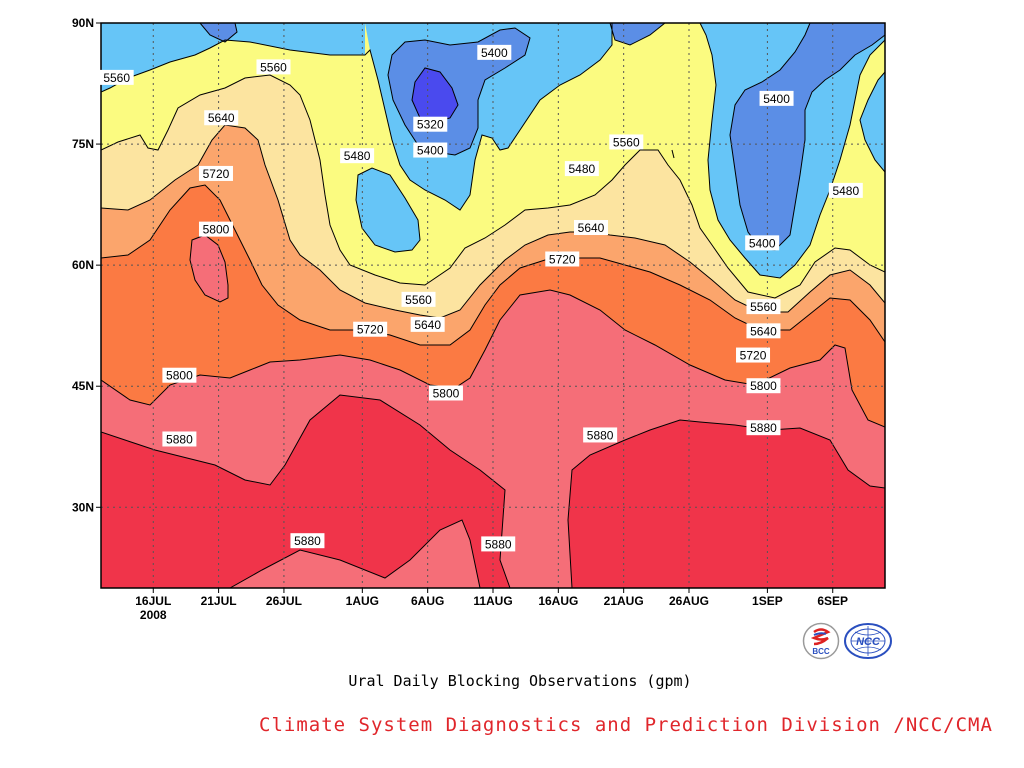 The width and height of the screenshot is (1024, 768). I want to click on band-5320-5400-ne, so click(637, 34).